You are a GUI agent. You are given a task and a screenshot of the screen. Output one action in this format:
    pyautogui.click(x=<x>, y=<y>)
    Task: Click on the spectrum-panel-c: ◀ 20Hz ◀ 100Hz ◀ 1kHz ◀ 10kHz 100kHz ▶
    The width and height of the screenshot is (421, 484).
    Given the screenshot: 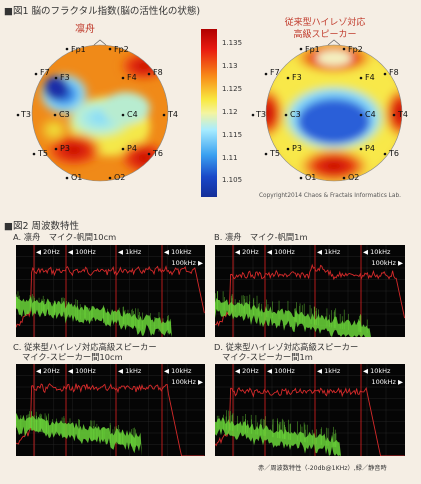 What is the action you would take?
    pyautogui.click(x=110, y=410)
    